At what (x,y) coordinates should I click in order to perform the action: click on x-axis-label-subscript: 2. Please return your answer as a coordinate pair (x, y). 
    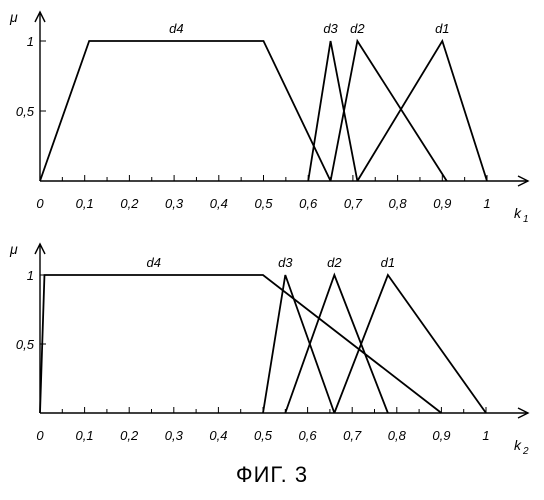
    Looking at the image, I should click on (525, 451).